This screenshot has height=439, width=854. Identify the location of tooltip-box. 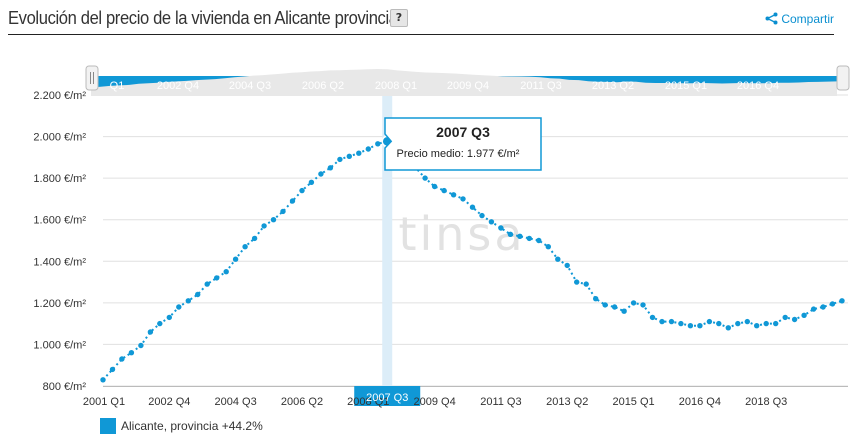
(463, 144).